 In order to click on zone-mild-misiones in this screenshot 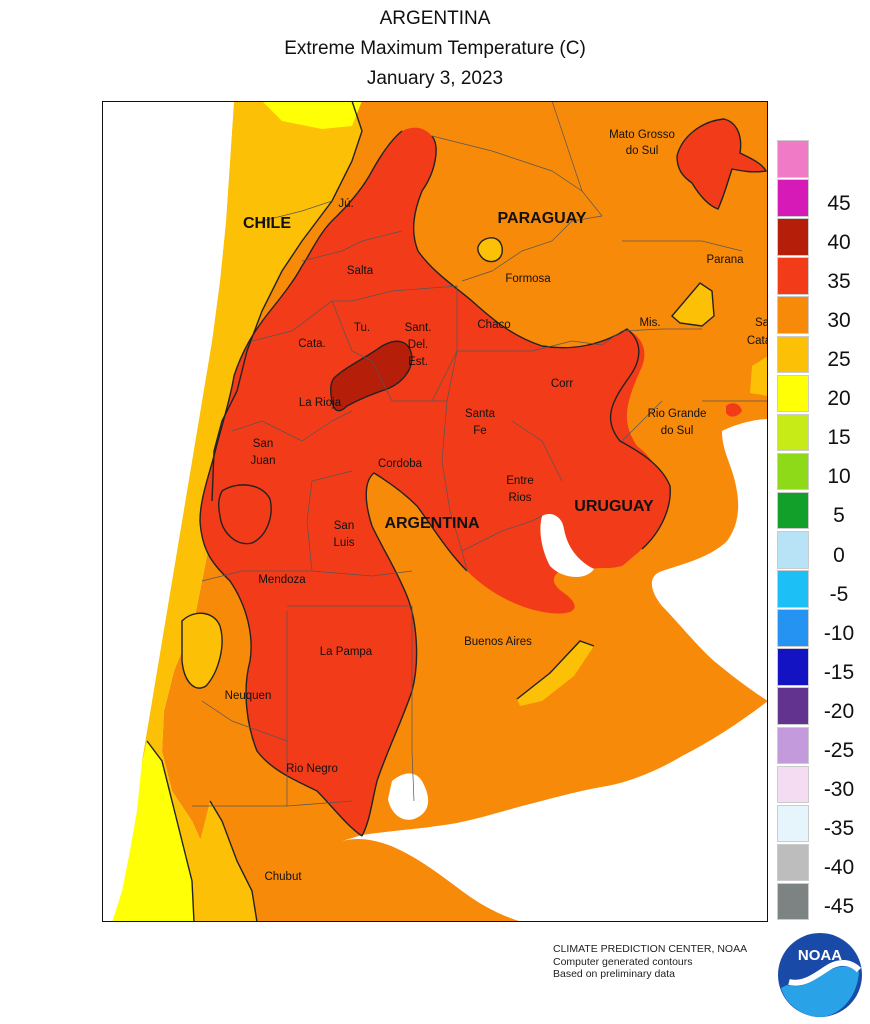, I will do `click(693, 304)`.